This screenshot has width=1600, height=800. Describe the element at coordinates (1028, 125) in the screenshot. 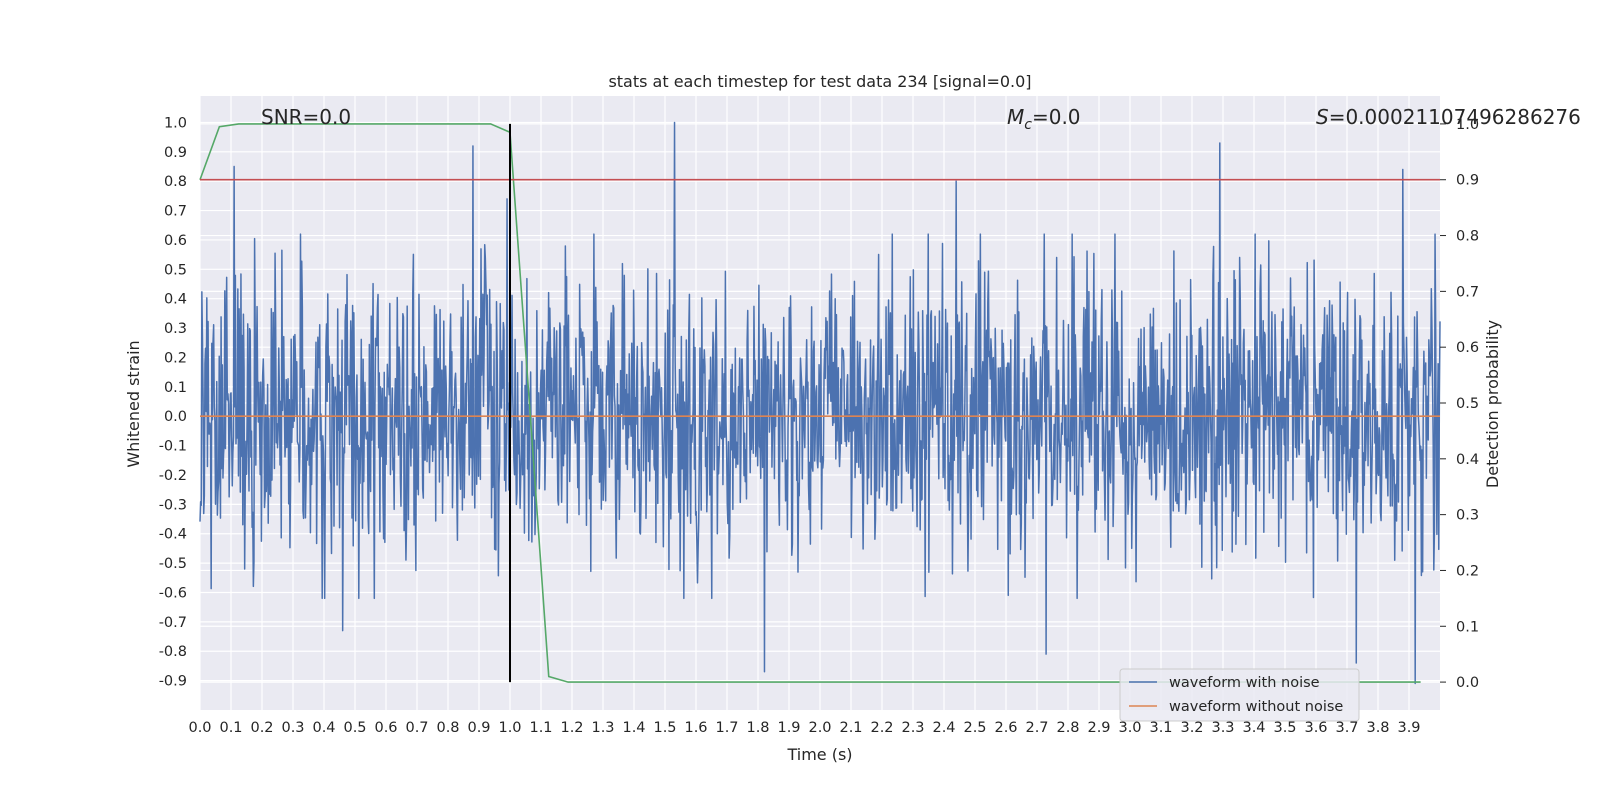

I see `mc-subscript: c` at that location.